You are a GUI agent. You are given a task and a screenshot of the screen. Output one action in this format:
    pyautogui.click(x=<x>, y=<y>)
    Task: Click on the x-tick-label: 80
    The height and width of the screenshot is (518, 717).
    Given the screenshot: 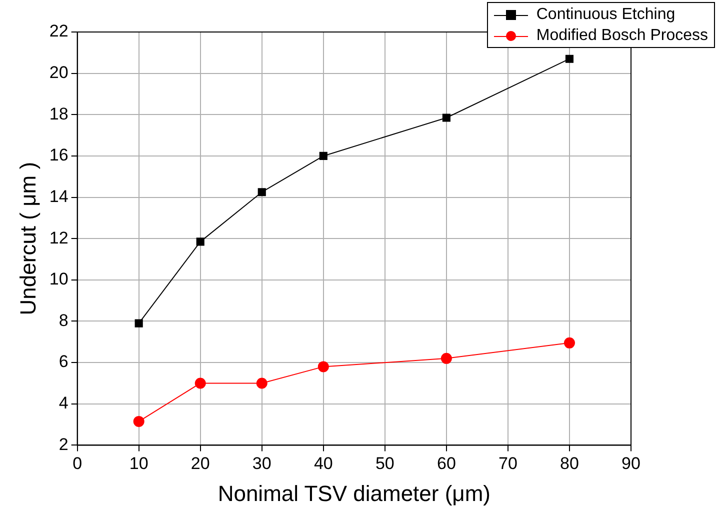 What is the action you would take?
    pyautogui.click(x=569, y=464)
    